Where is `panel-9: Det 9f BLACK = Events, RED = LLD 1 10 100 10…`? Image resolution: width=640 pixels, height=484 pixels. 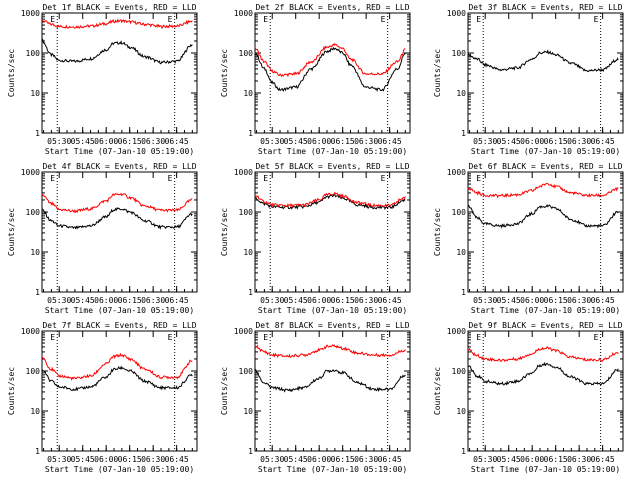
panel-9: Det 9f BLACK = Events, RED = LLD 1 10 100 10… is located at coordinates (528, 397).